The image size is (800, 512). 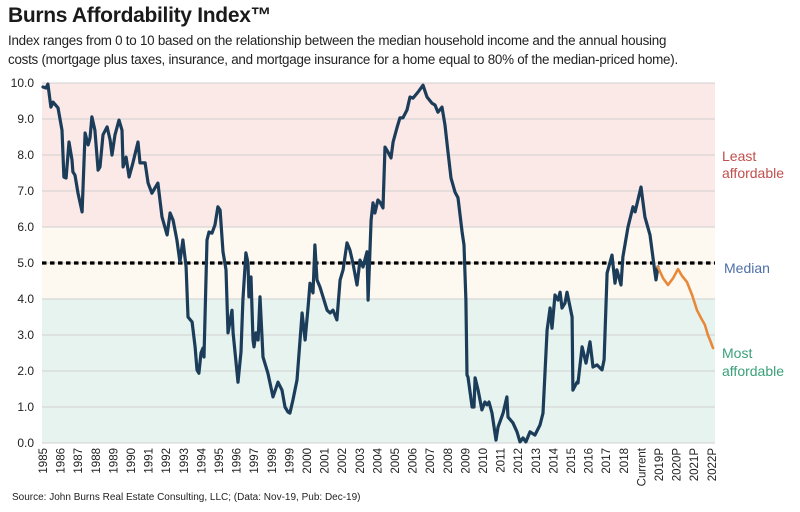 What do you see at coordinates (414, 461) in the screenshot?
I see `x-tick-label: 2006` at bounding box center [414, 461].